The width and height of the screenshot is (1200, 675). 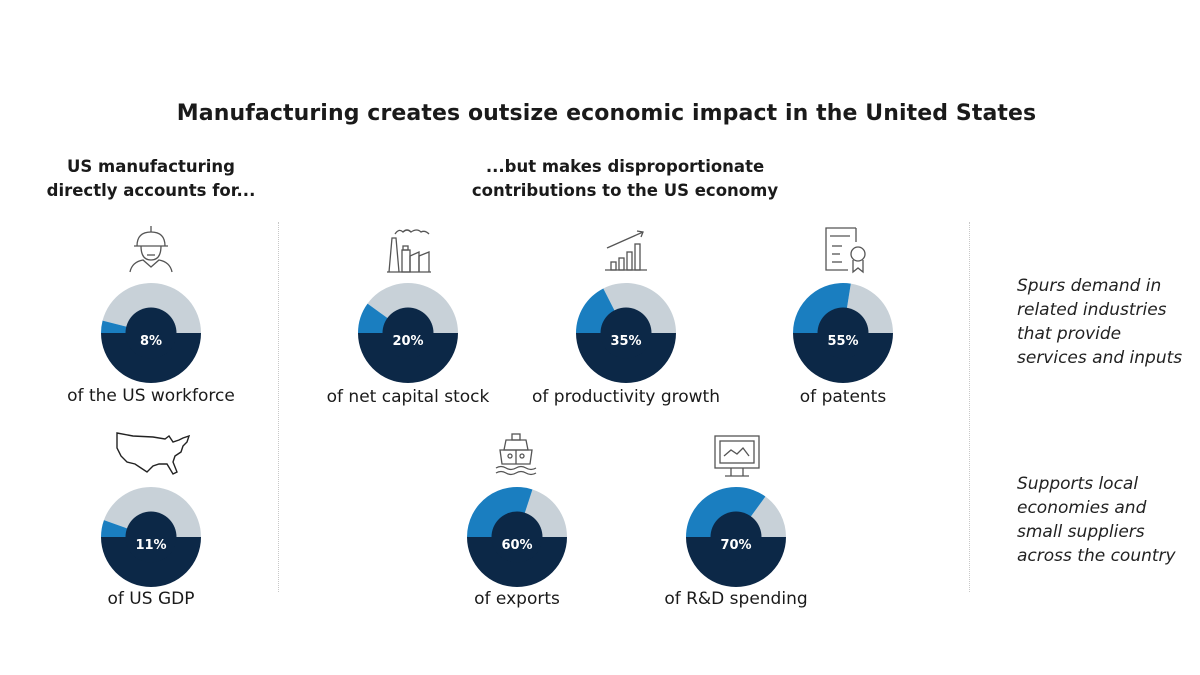 What do you see at coordinates (114, 528) in the screenshot?
I see `gauge-fill-gdp` at bounding box center [114, 528].